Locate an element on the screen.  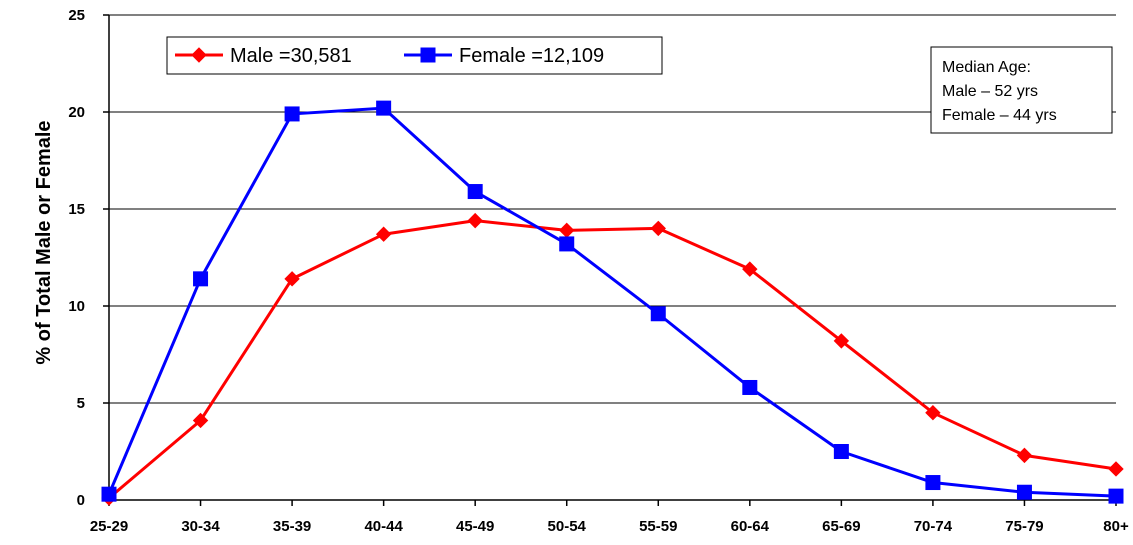
legend-label: Male =30,581 is located at coordinates (291, 56).